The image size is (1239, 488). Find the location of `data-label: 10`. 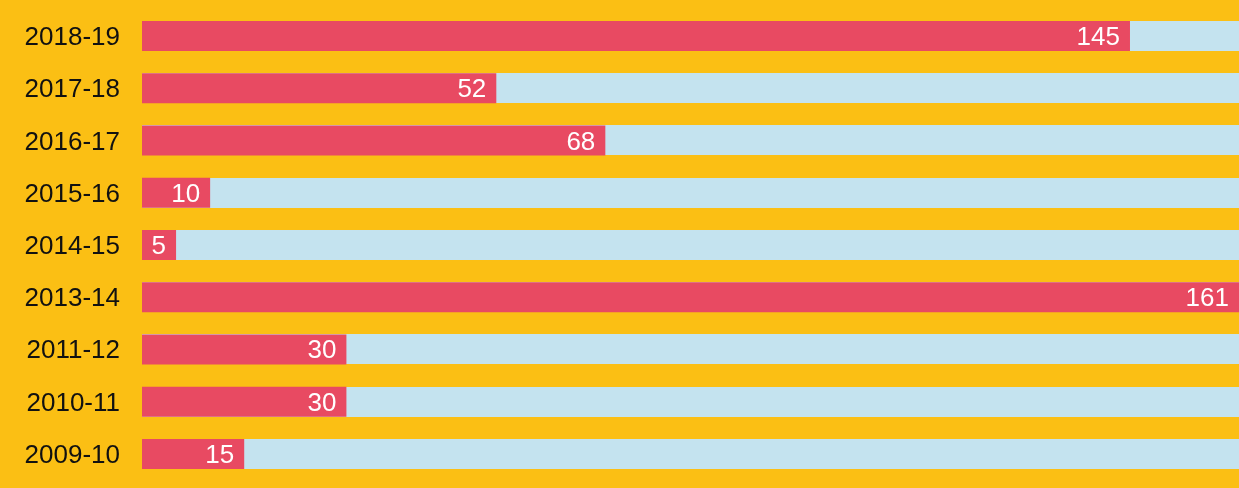

data-label: 10 is located at coordinates (186, 192).